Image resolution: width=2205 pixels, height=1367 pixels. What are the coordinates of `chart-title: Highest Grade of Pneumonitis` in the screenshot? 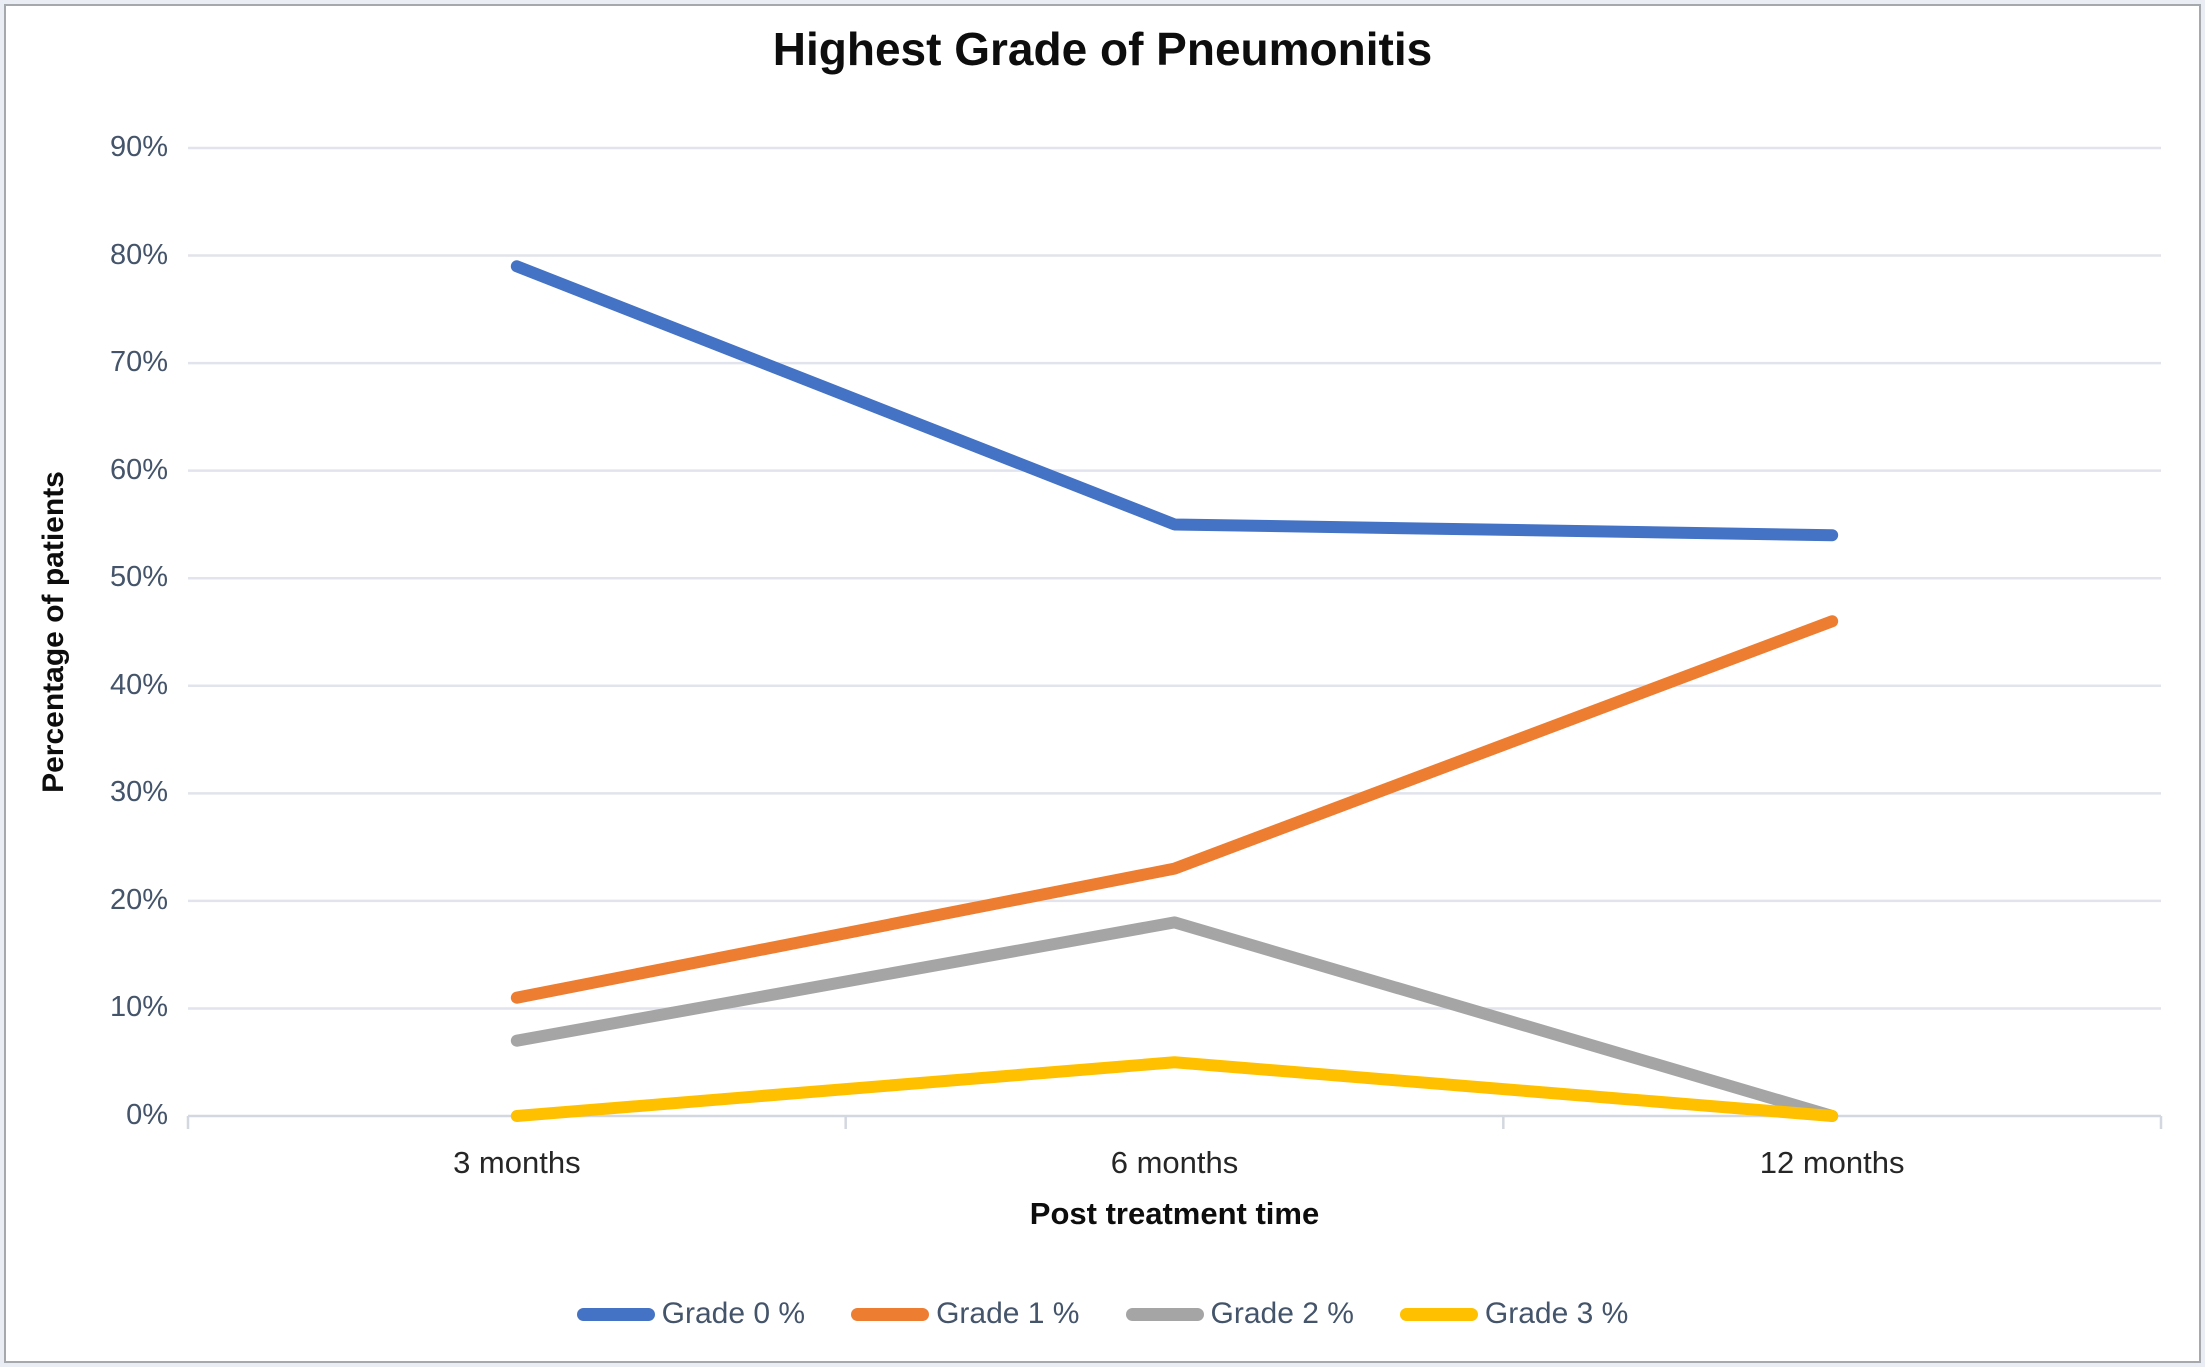 It's located at (1102, 49).